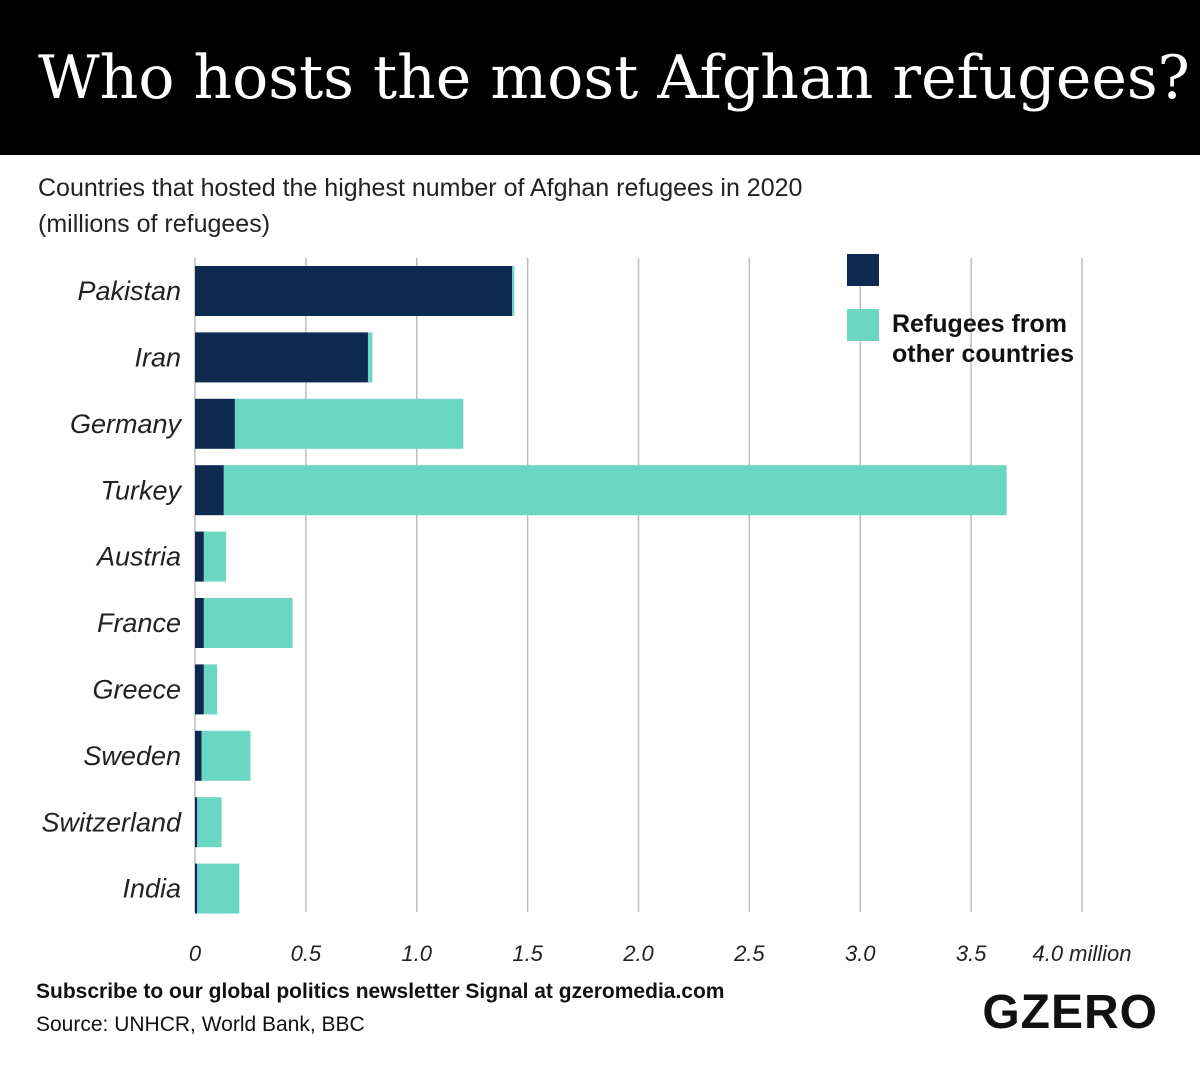  What do you see at coordinates (136, 690) in the screenshot?
I see `category-label: Greece` at bounding box center [136, 690].